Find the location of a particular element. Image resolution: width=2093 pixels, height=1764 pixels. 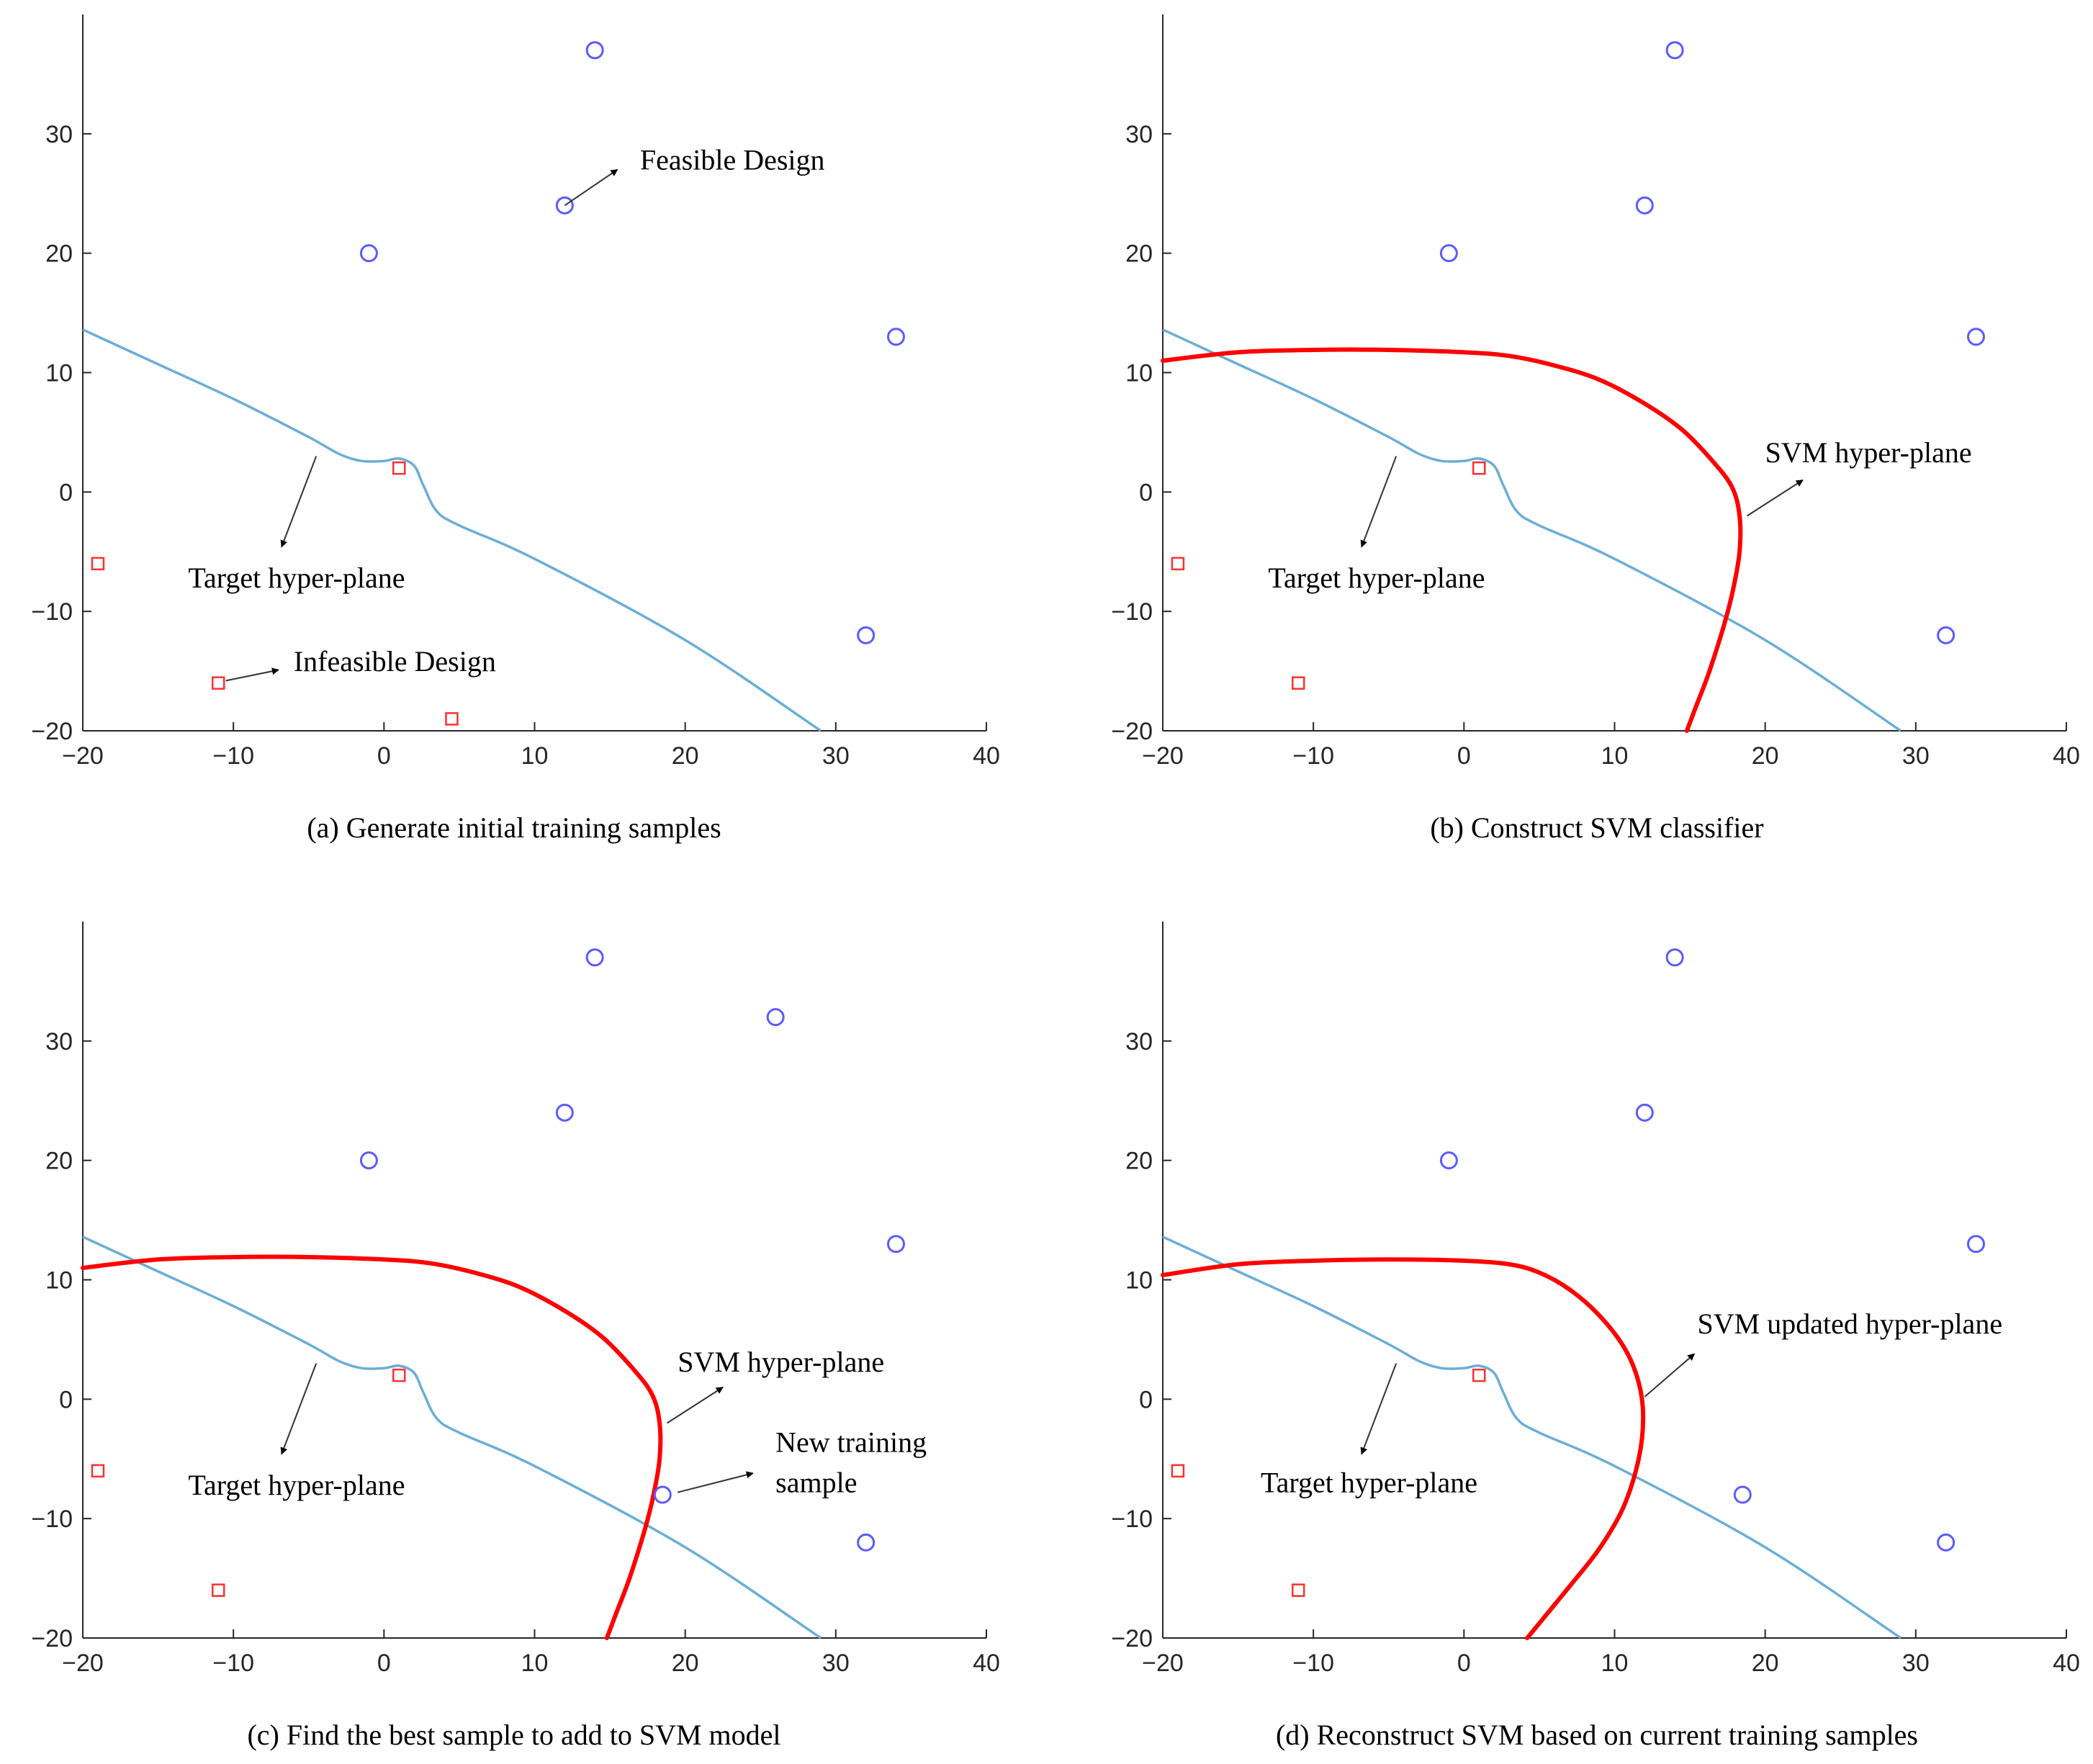

svm-hyper-plane-b is located at coordinates (1452, 540).